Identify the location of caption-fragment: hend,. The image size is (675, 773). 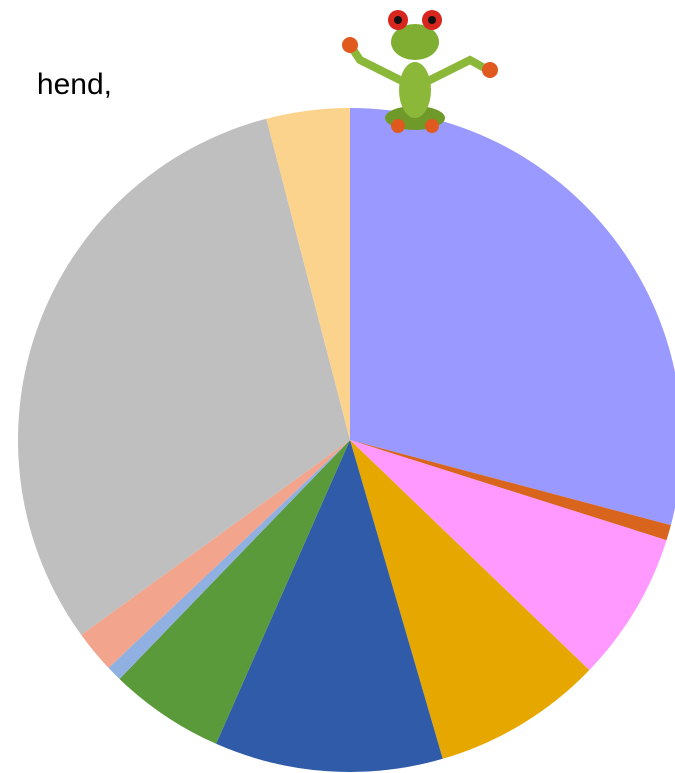
(74, 84).